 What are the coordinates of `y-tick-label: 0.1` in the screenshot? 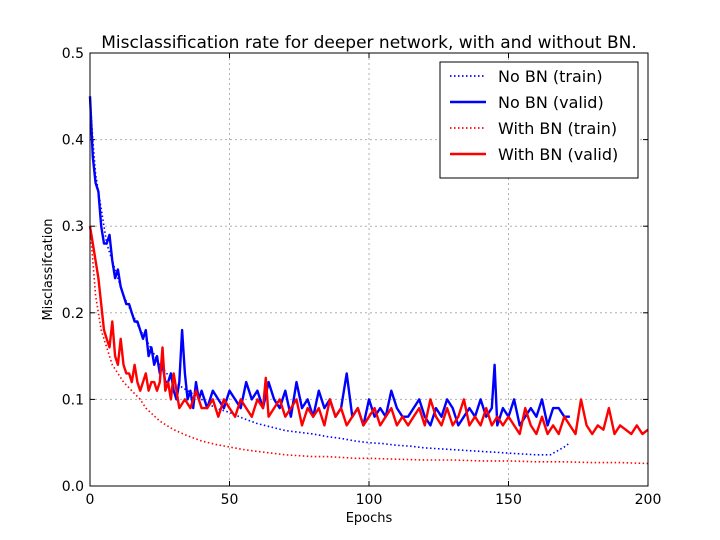 It's located at (73, 400).